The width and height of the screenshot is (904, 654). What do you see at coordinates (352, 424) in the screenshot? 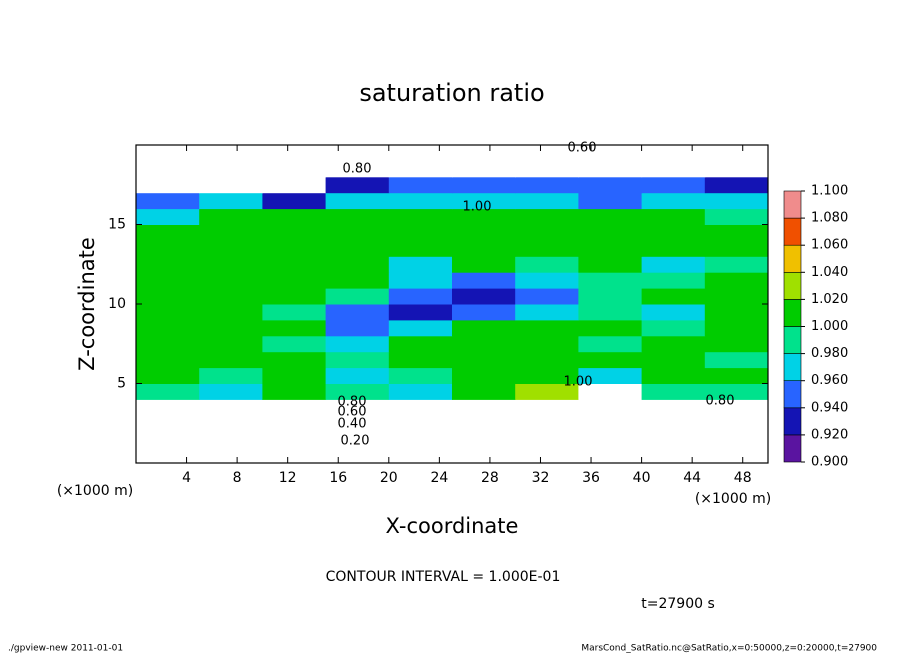
I see `contour-label: 0.40` at bounding box center [352, 424].